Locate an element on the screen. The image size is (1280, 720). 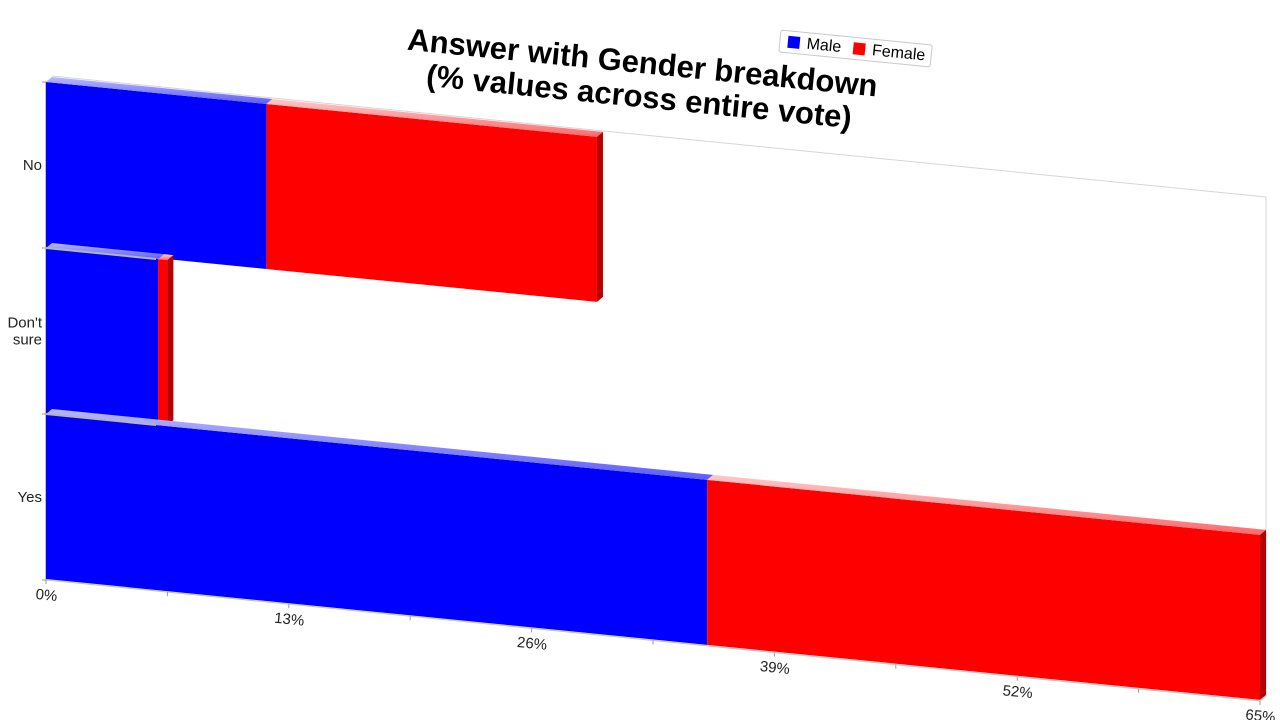
category-label-don-t-sure: Don't sure is located at coordinates (24, 332).